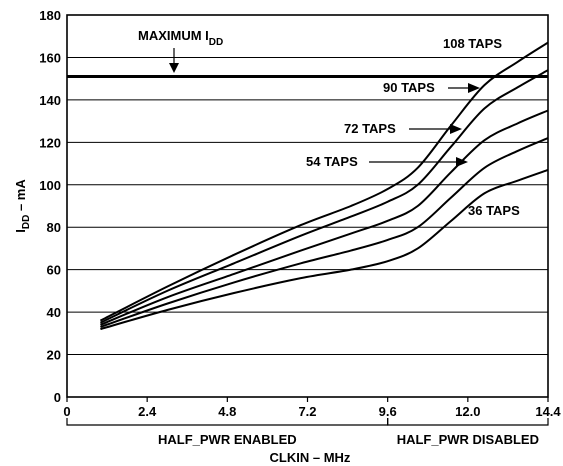 Image resolution: width=563 pixels, height=466 pixels. What do you see at coordinates (409, 87) in the screenshot?
I see `series-label-90-taps: 90 TAPS` at bounding box center [409, 87].